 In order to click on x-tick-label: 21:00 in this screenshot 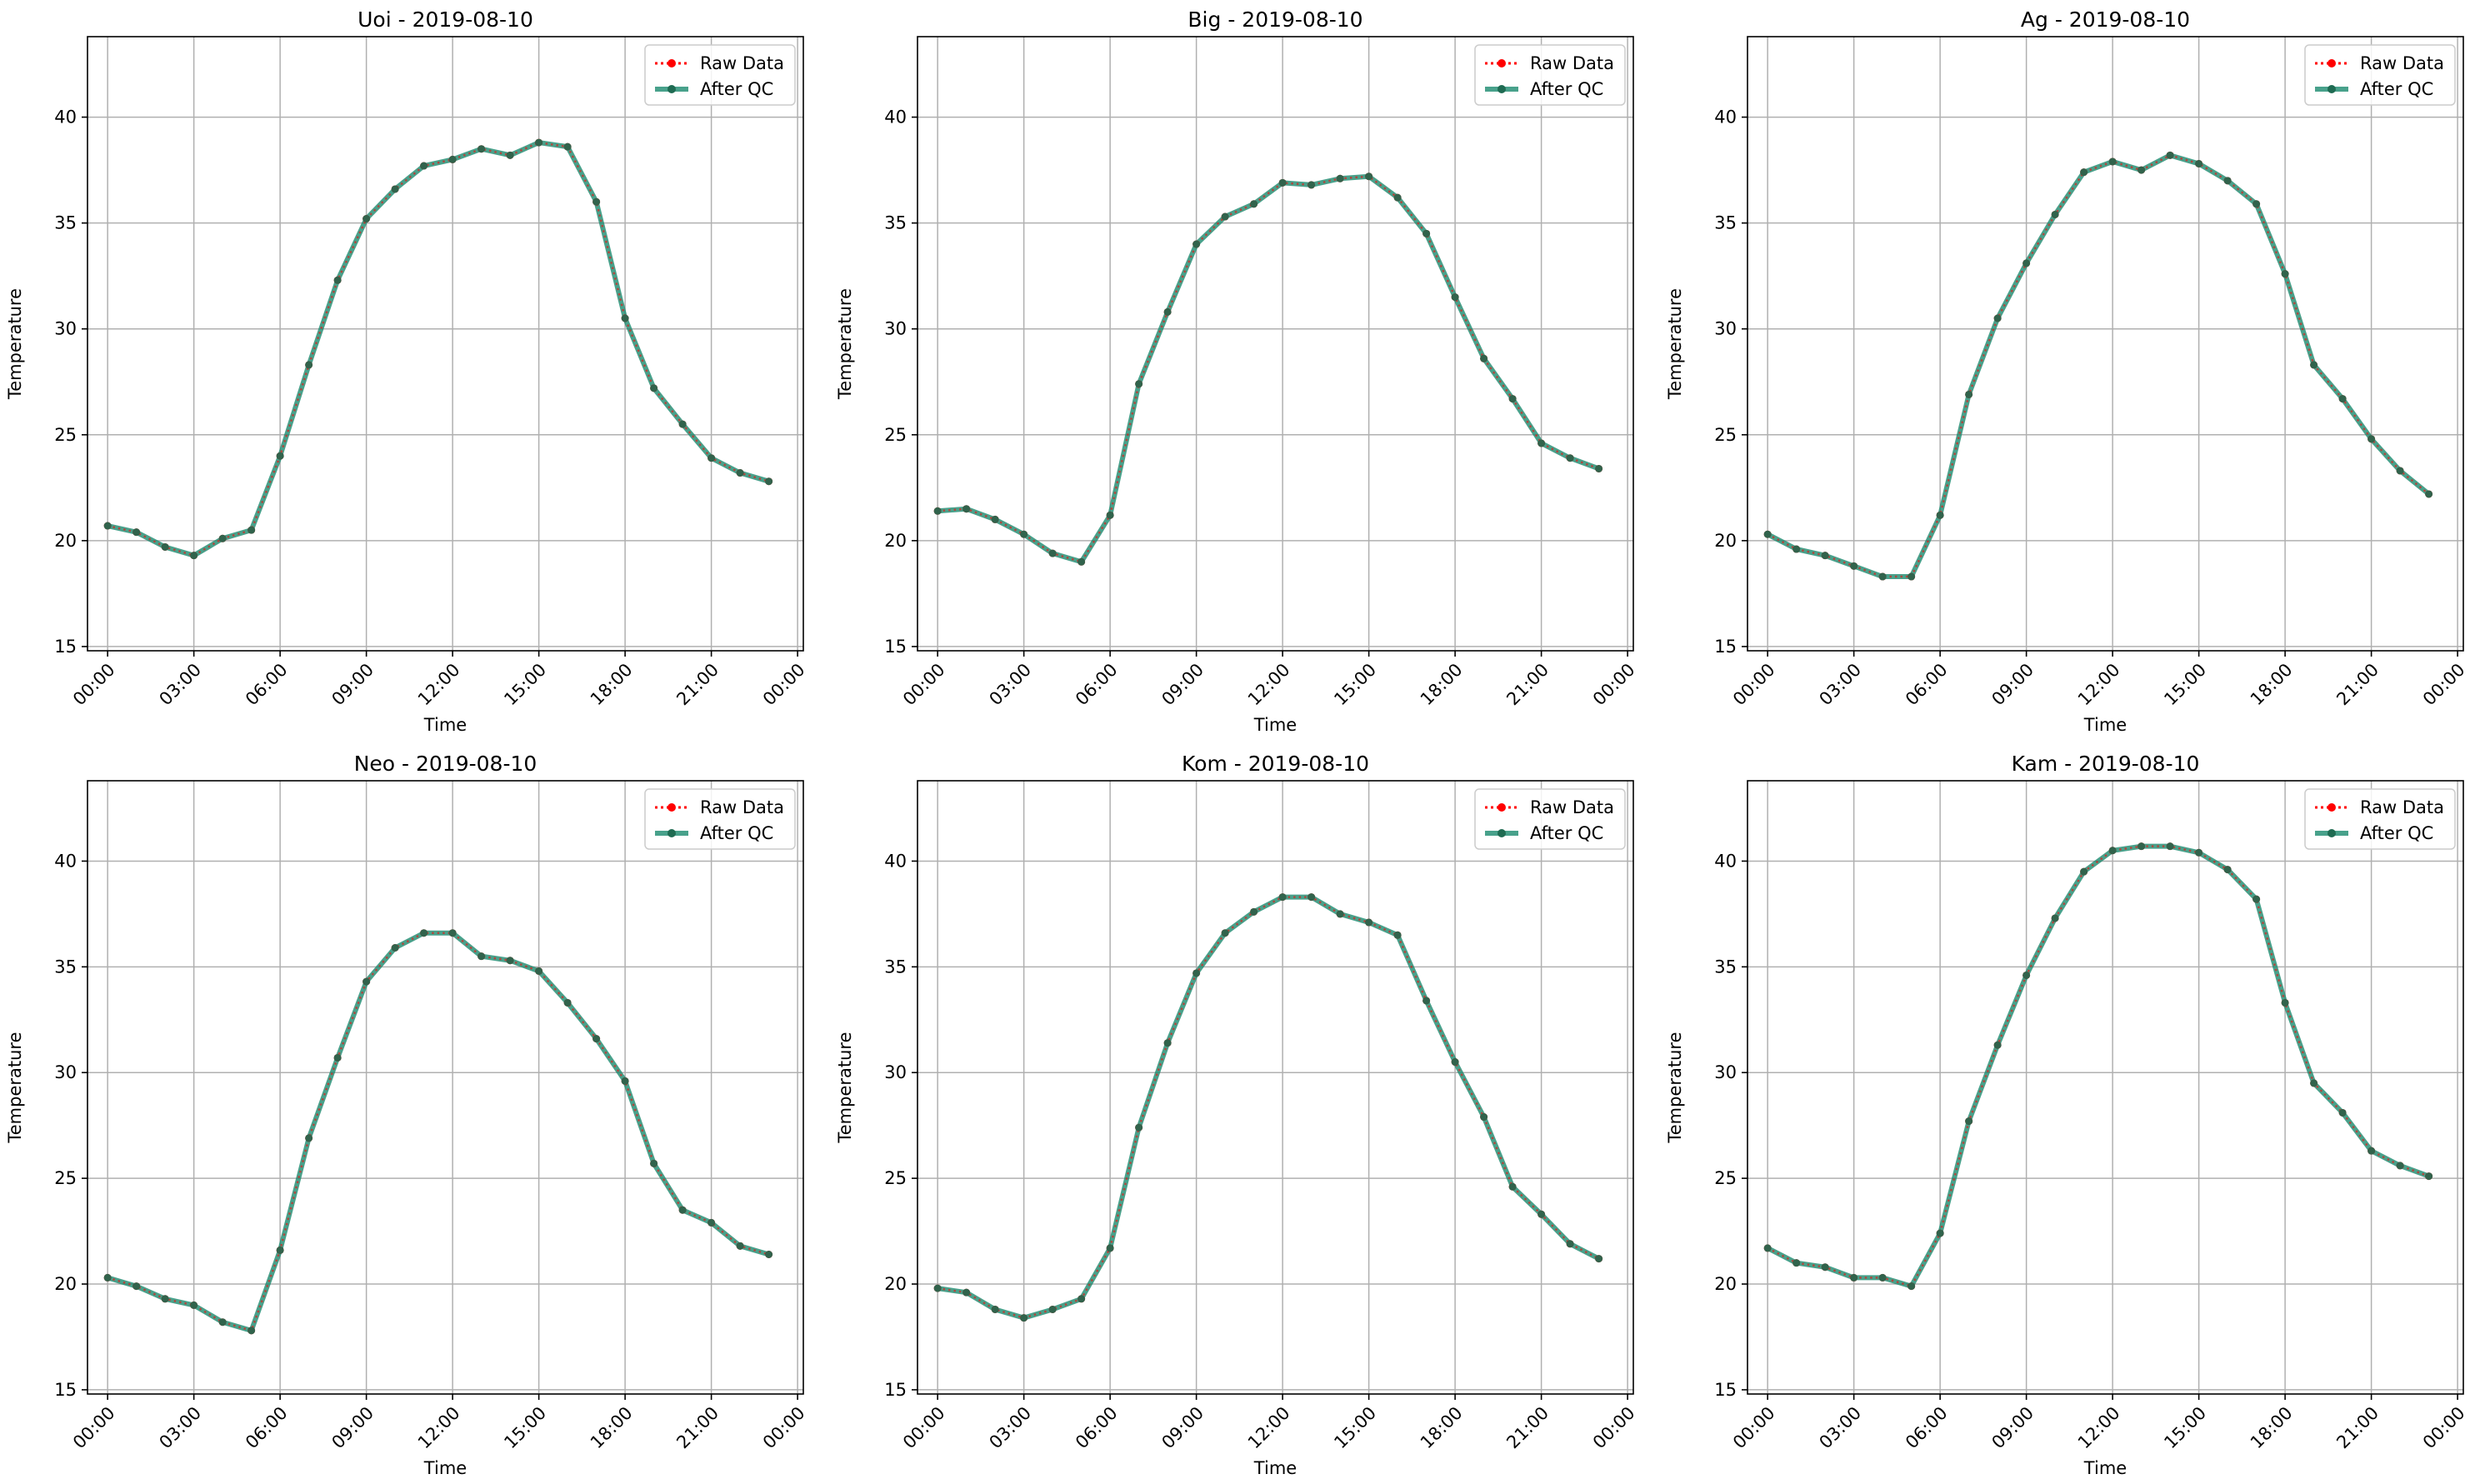, I will do `click(697, 1428)`.